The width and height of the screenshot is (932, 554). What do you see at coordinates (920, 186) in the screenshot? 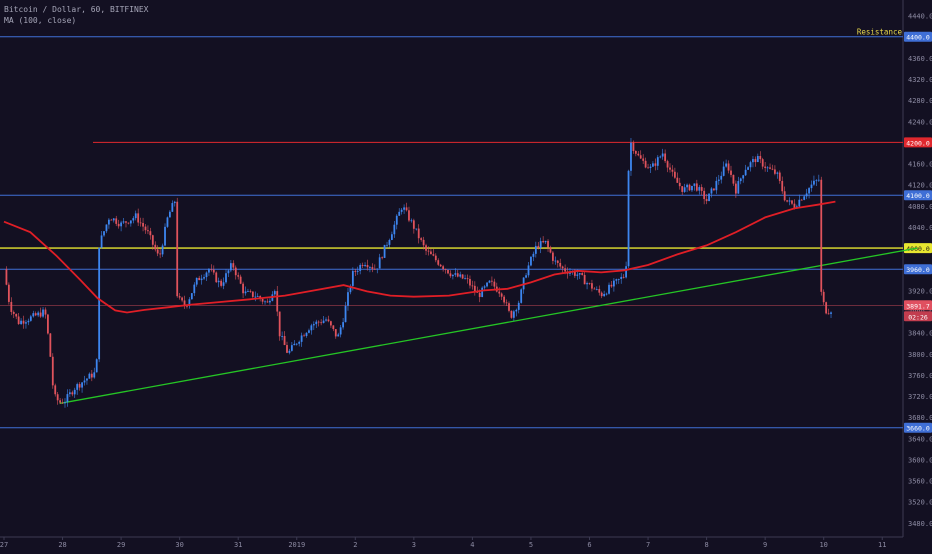
I see `price-tick-label: 4120.0` at bounding box center [920, 186].